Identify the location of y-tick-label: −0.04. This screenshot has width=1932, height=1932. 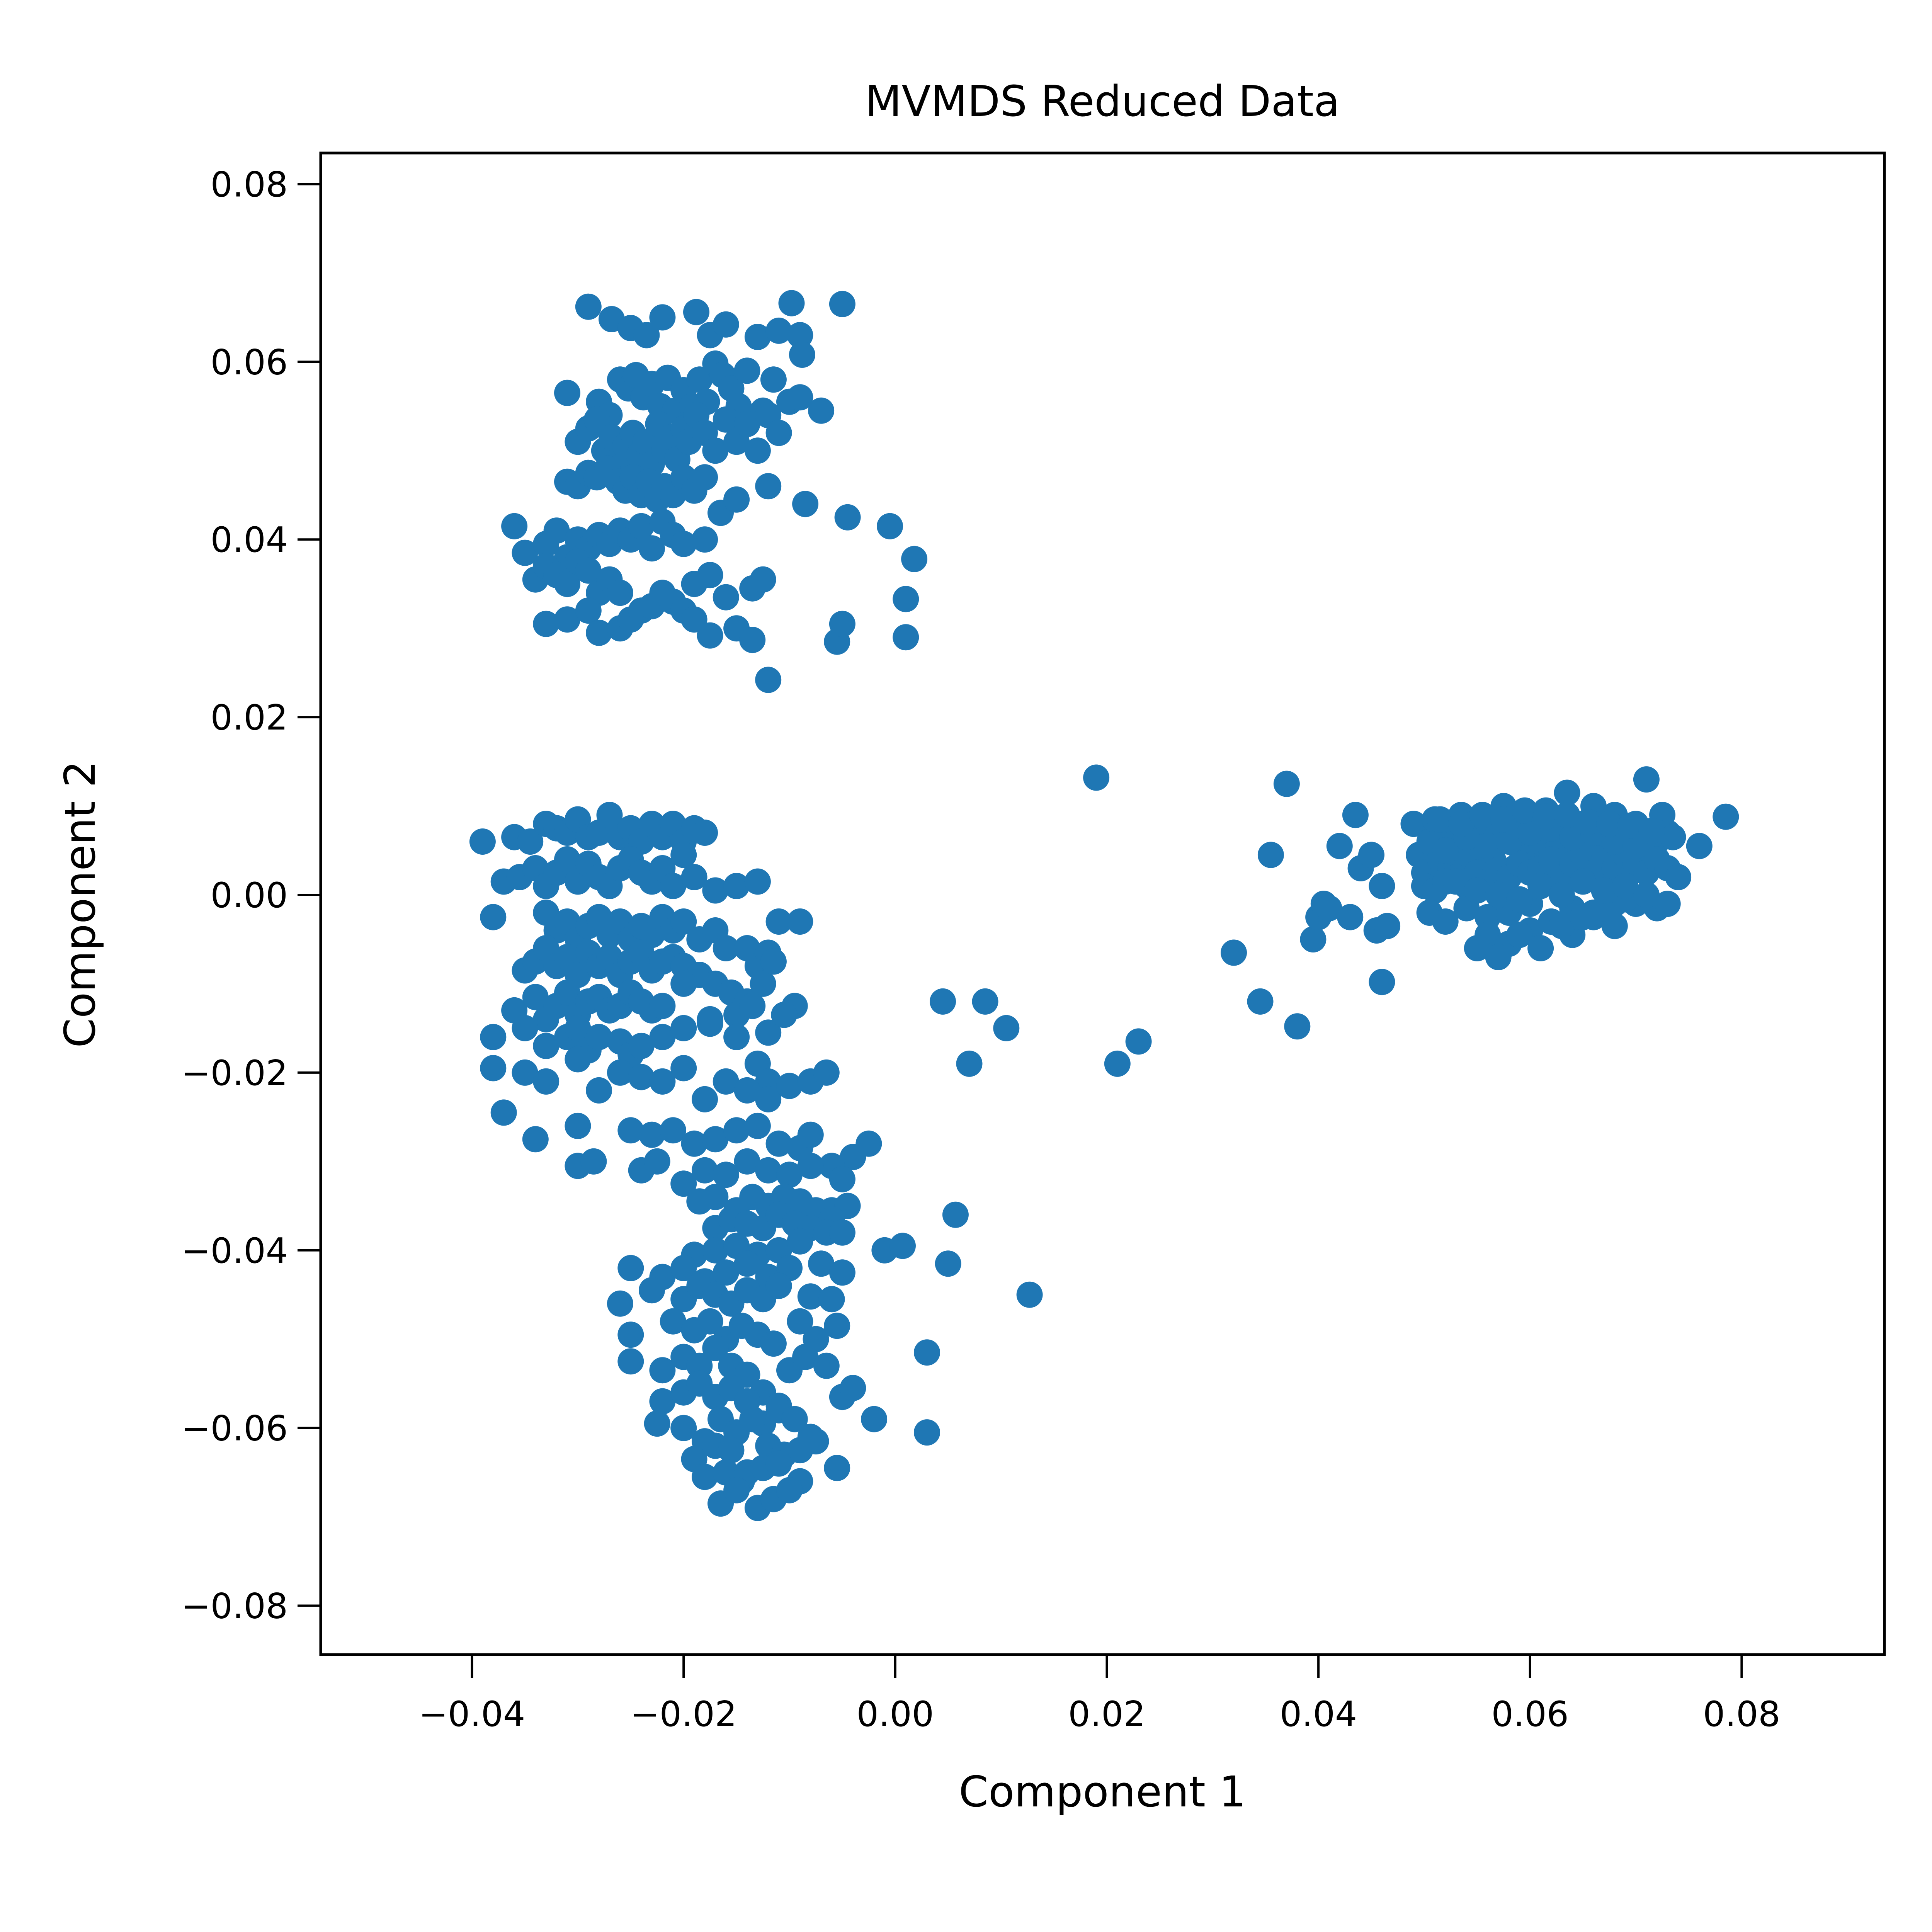
(235, 1251).